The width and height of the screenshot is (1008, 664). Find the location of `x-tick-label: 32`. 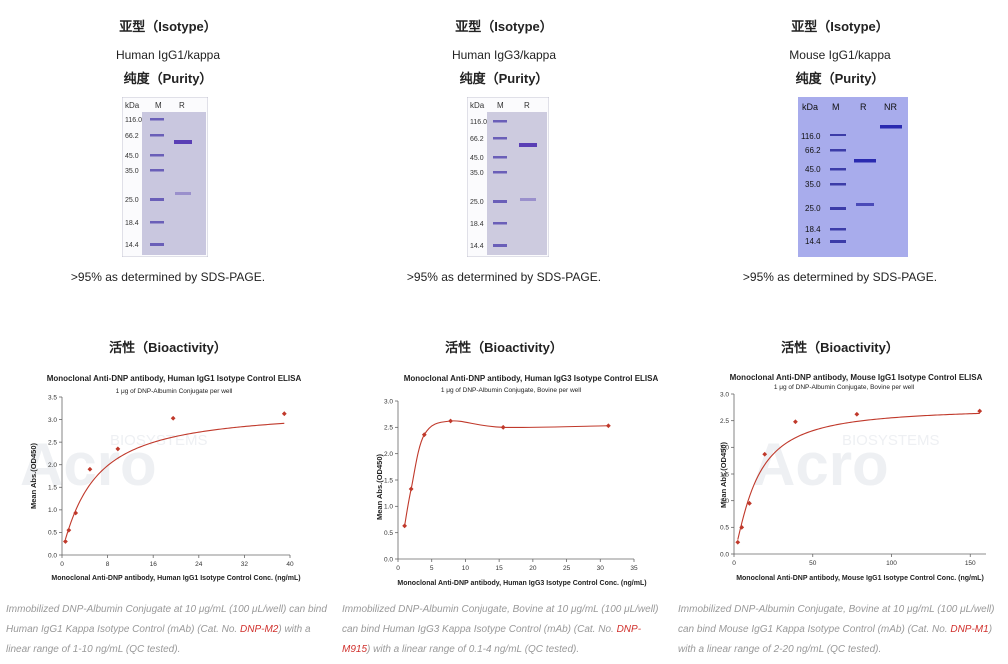

x-tick-label: 32 is located at coordinates (245, 564).